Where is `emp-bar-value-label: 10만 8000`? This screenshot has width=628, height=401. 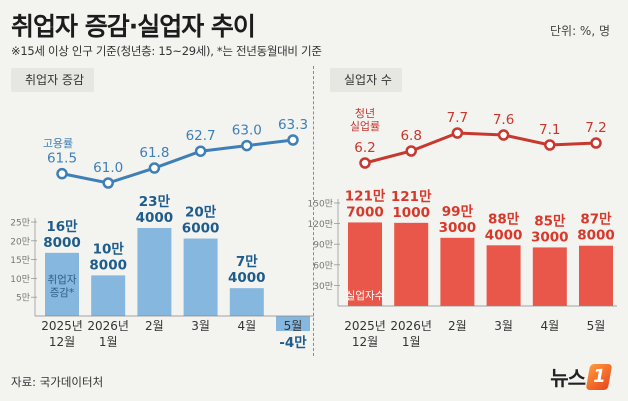 emp-bar-value-label: 10만 8000 is located at coordinates (108, 257).